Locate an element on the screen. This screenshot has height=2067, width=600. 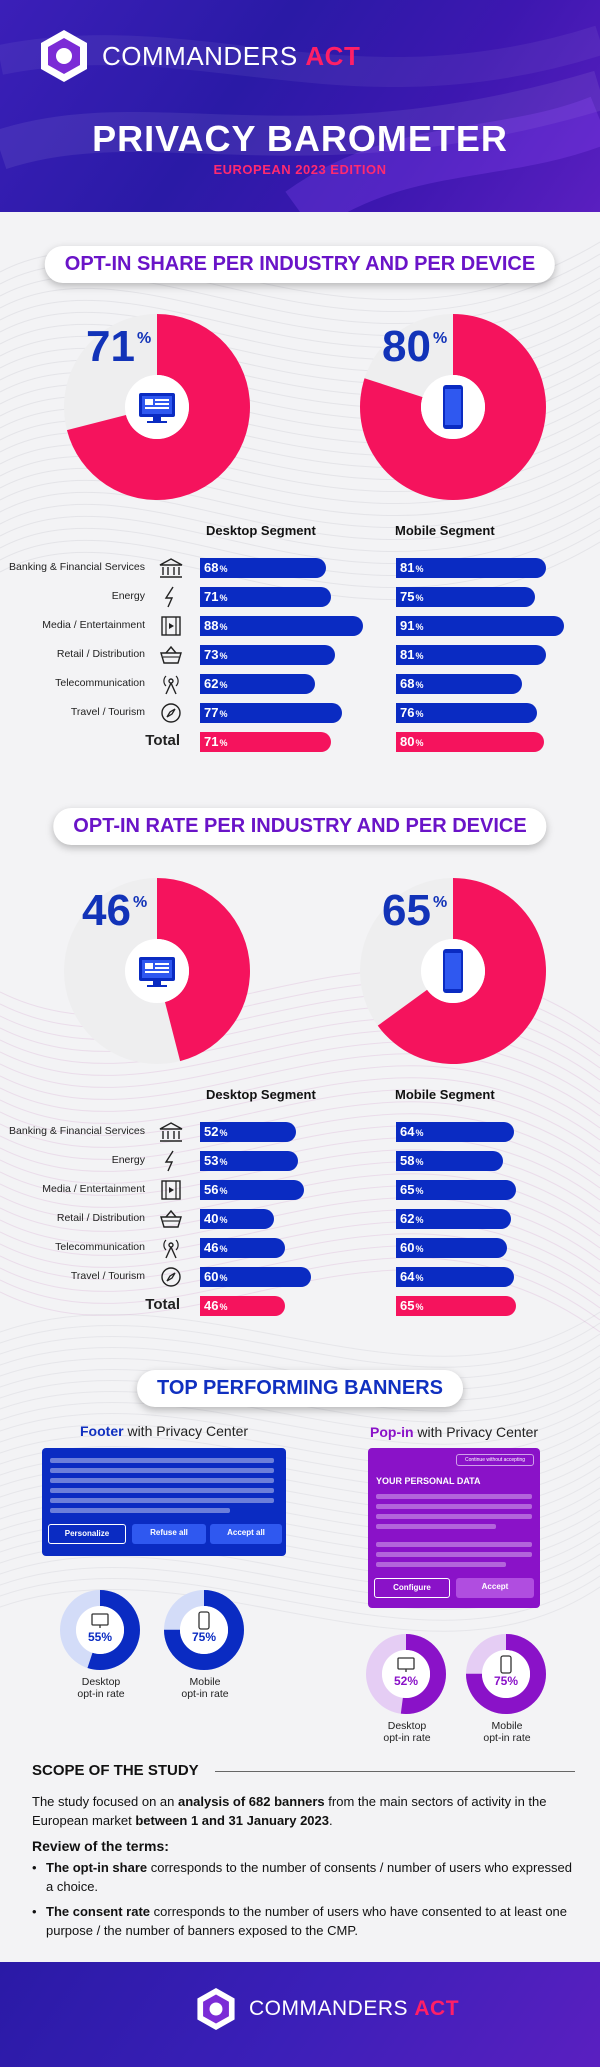
phone-outline-icon is located at coordinates (204, 1620).